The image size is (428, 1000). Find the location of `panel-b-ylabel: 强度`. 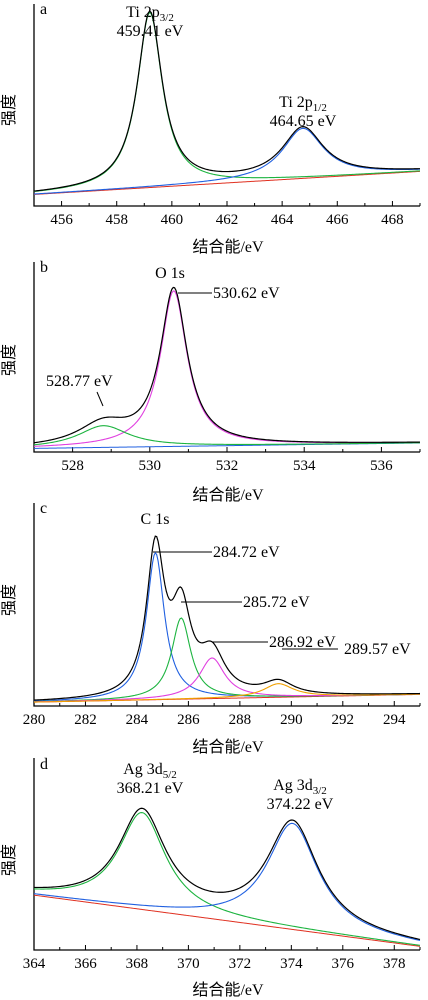

panel-b-ylabel: 强度 is located at coordinates (9, 360).